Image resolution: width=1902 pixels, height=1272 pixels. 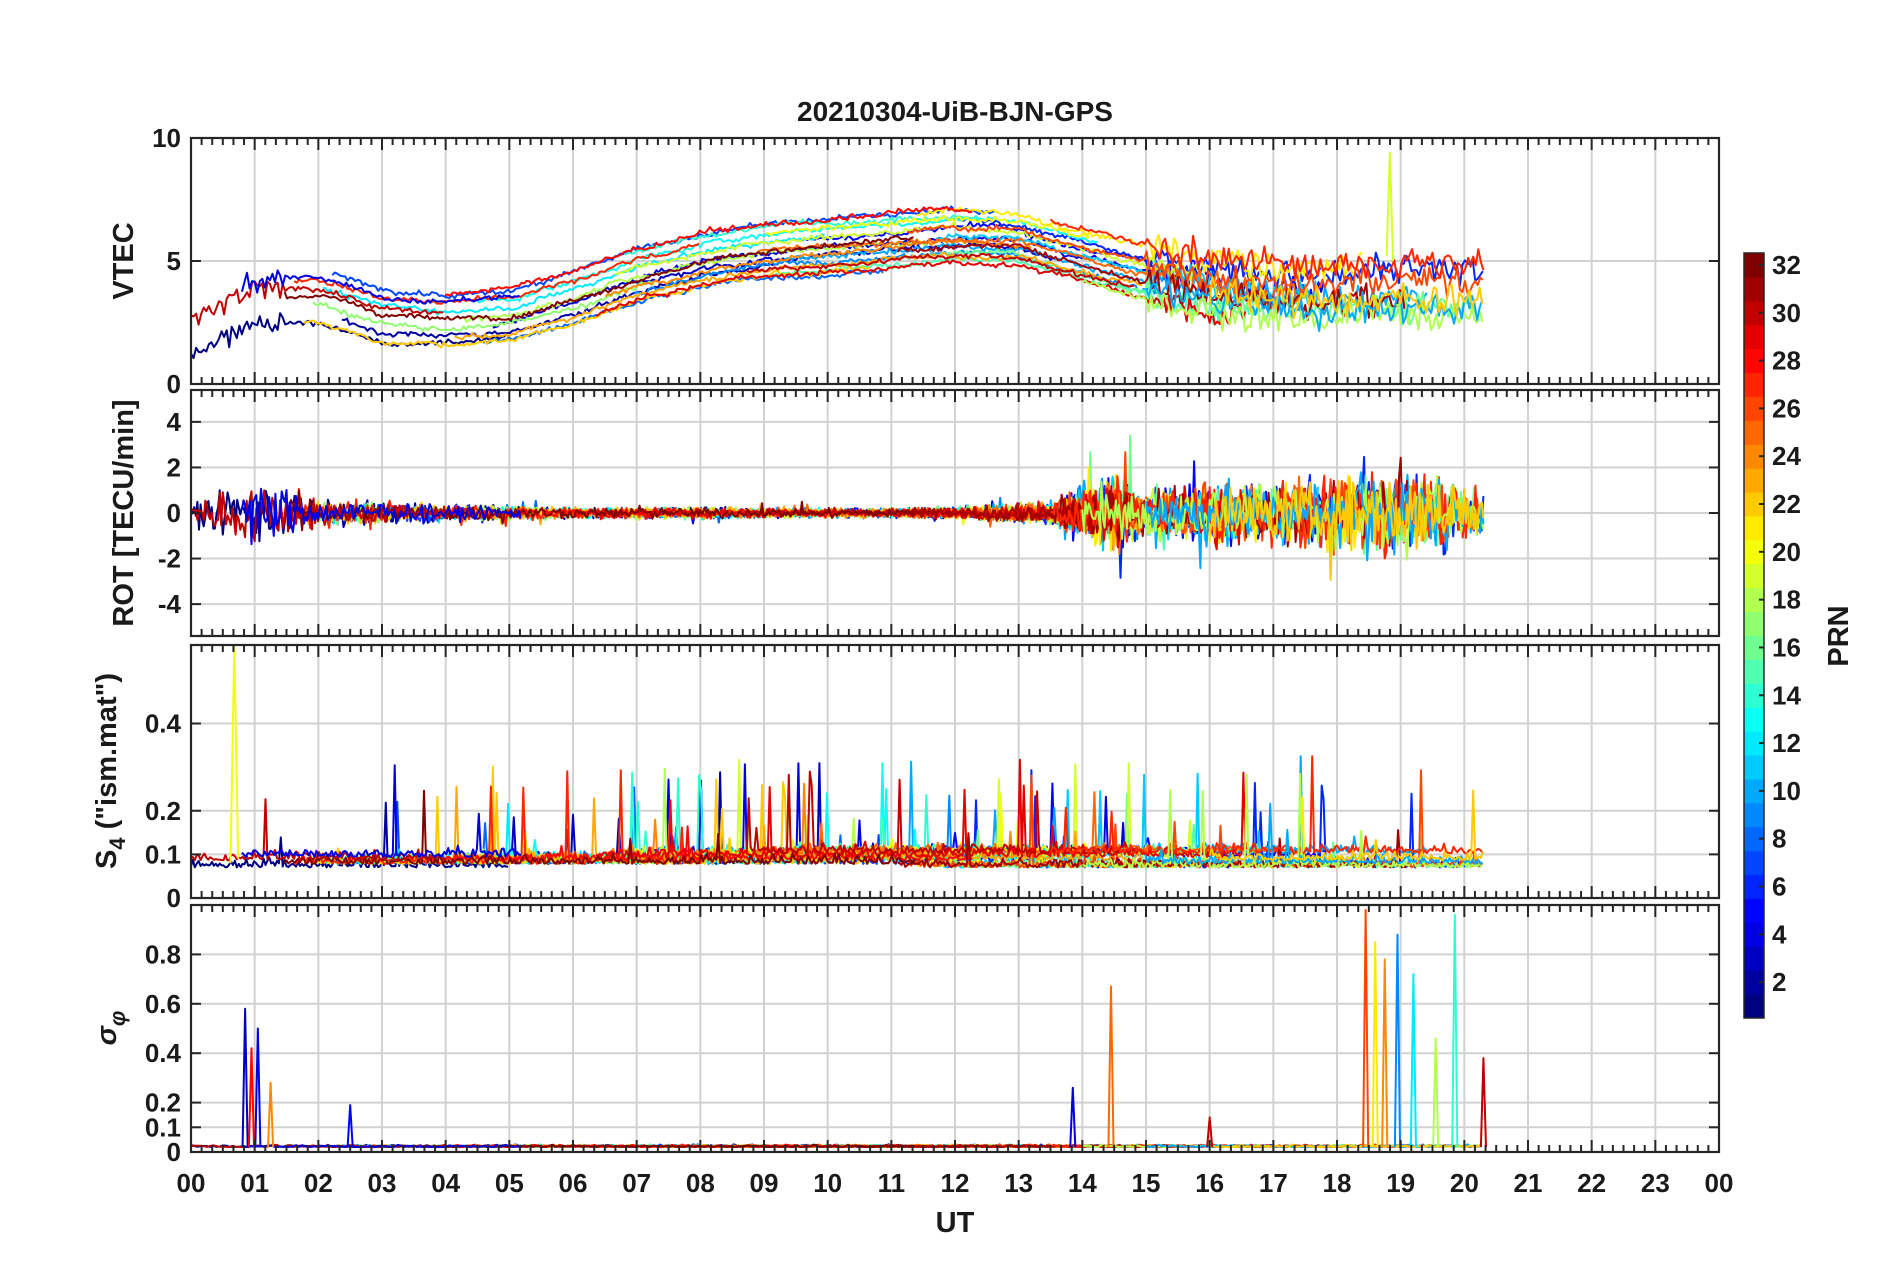 I want to click on vtec-y-axis-title: VTEC, so click(x=124, y=260).